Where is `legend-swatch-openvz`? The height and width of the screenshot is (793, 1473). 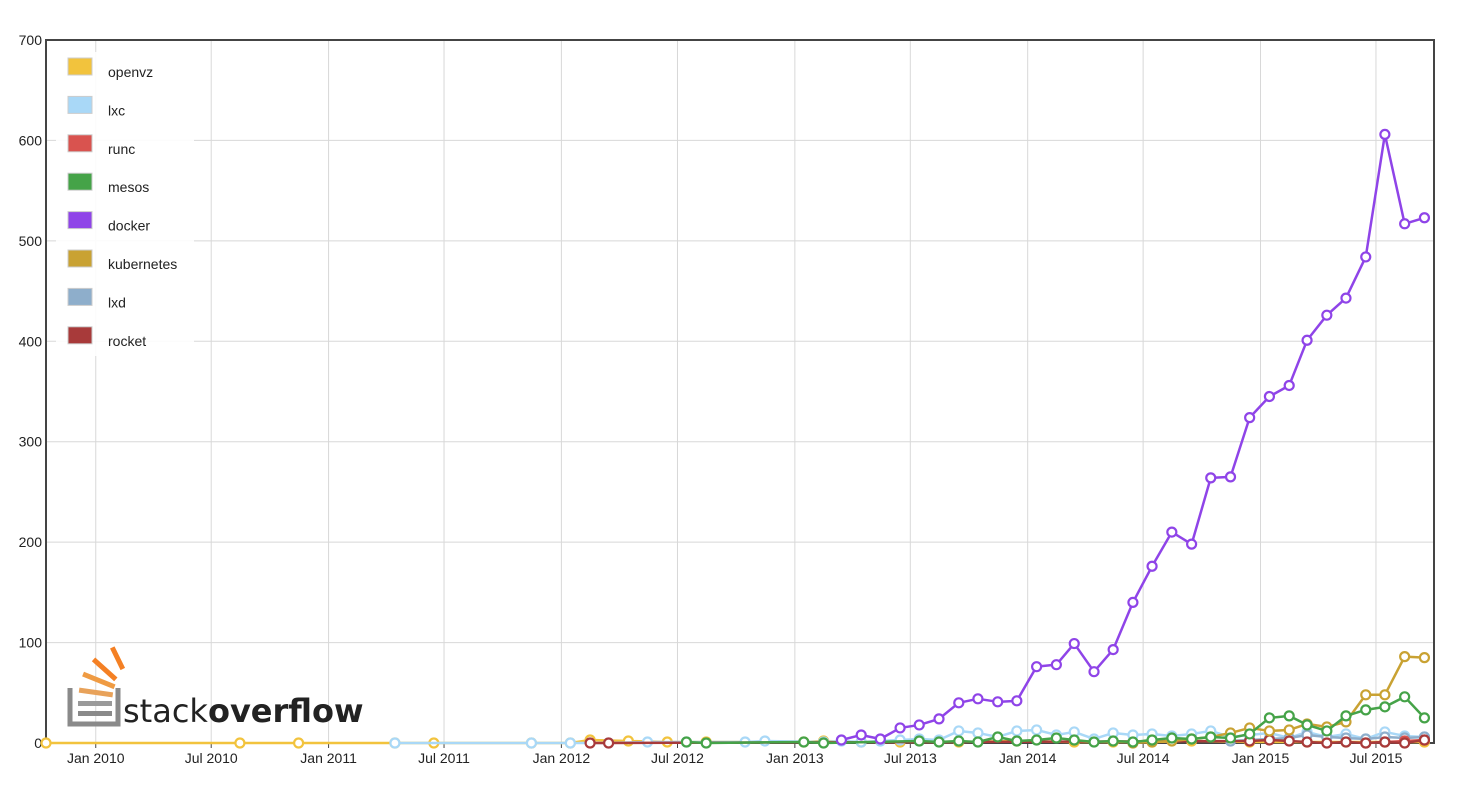 legend-swatch-openvz is located at coordinates (80, 66).